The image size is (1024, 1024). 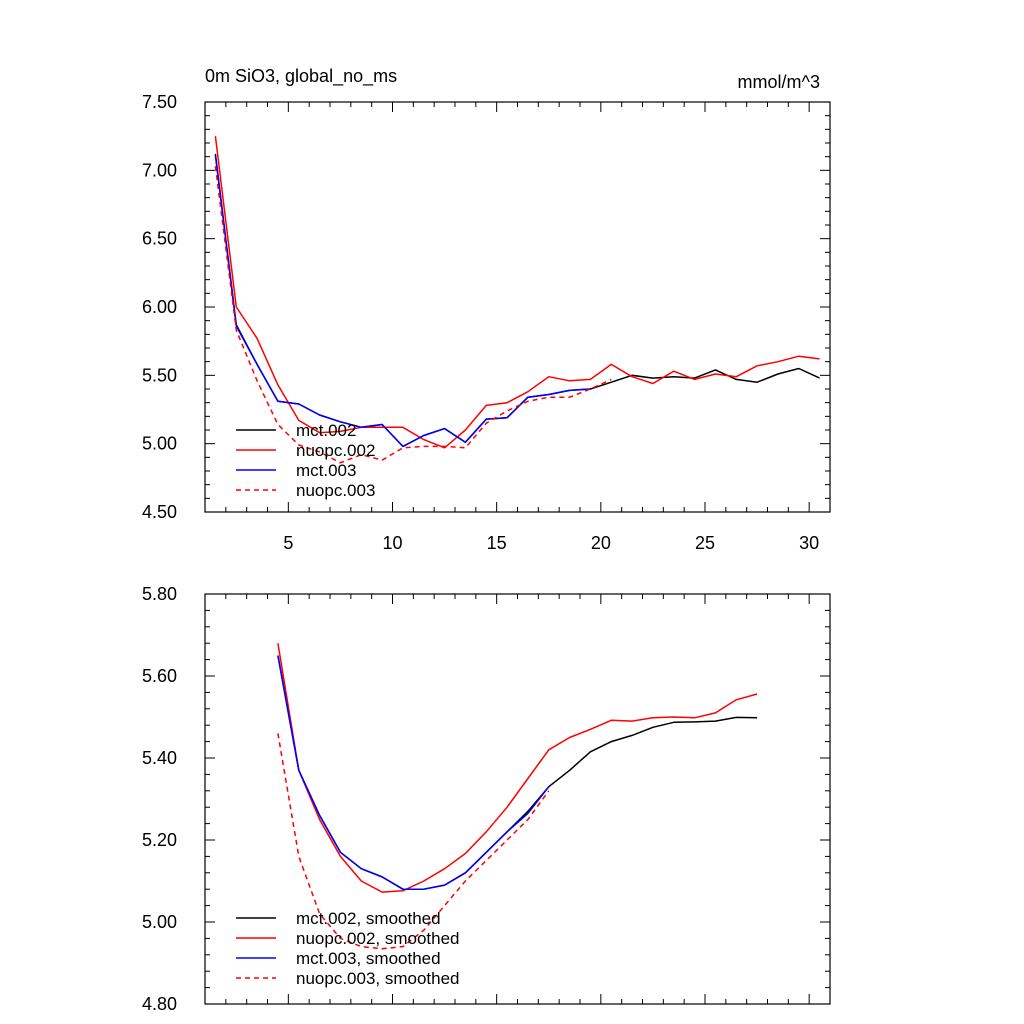 What do you see at coordinates (705, 543) in the screenshot?
I see `x-tick-label: 25` at bounding box center [705, 543].